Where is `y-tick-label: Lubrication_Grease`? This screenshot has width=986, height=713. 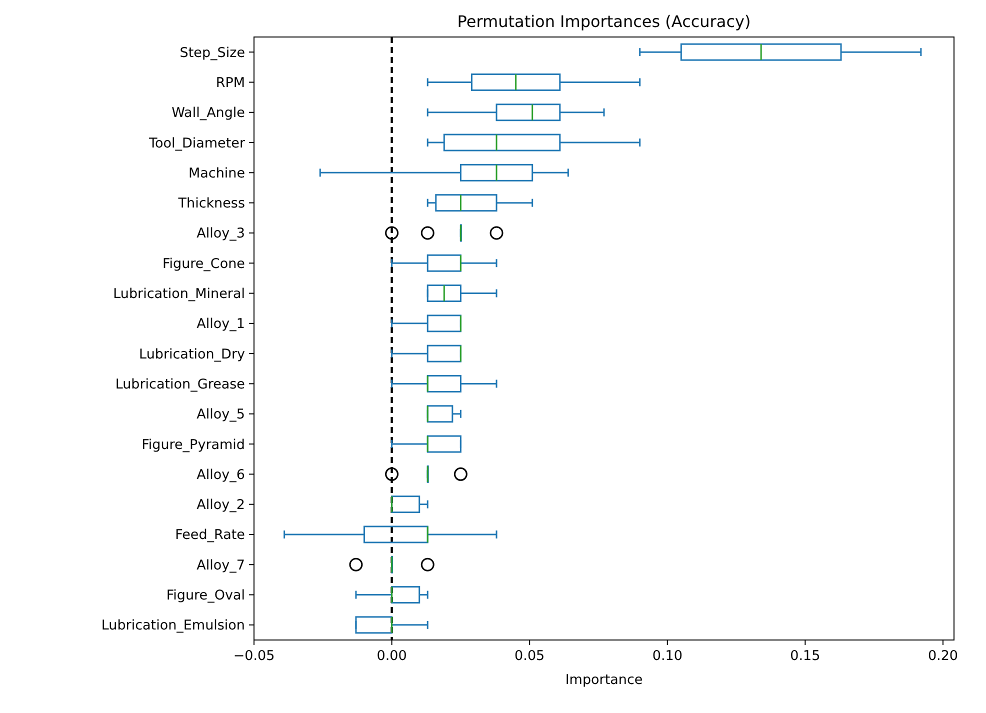 y-tick-label: Lubrication_Grease is located at coordinates (180, 384).